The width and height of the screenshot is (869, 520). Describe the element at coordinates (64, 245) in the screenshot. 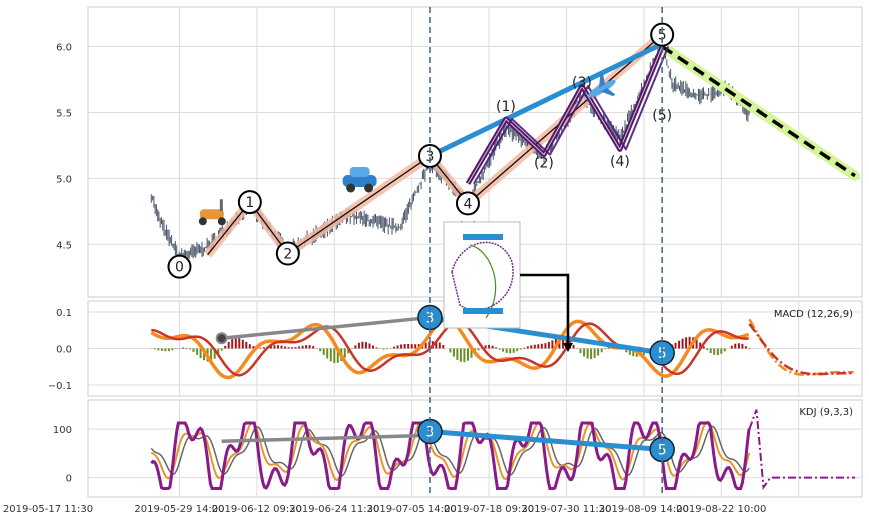

I see `y-tick-label: 4.5` at that location.